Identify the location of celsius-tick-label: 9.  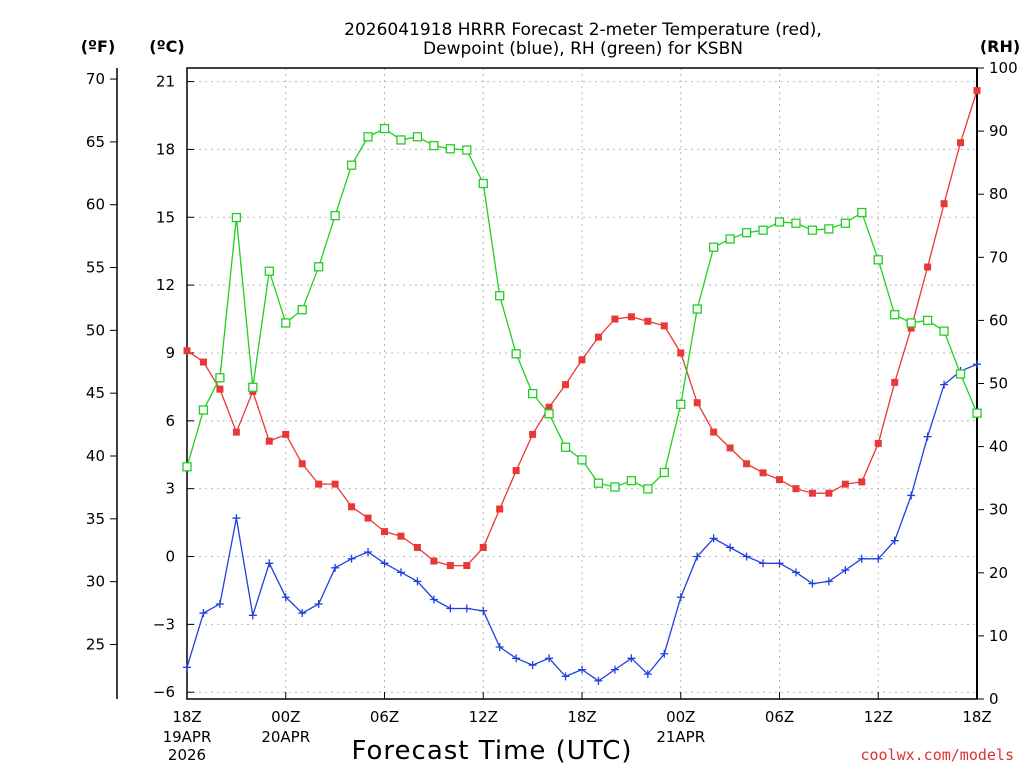
(170, 353).